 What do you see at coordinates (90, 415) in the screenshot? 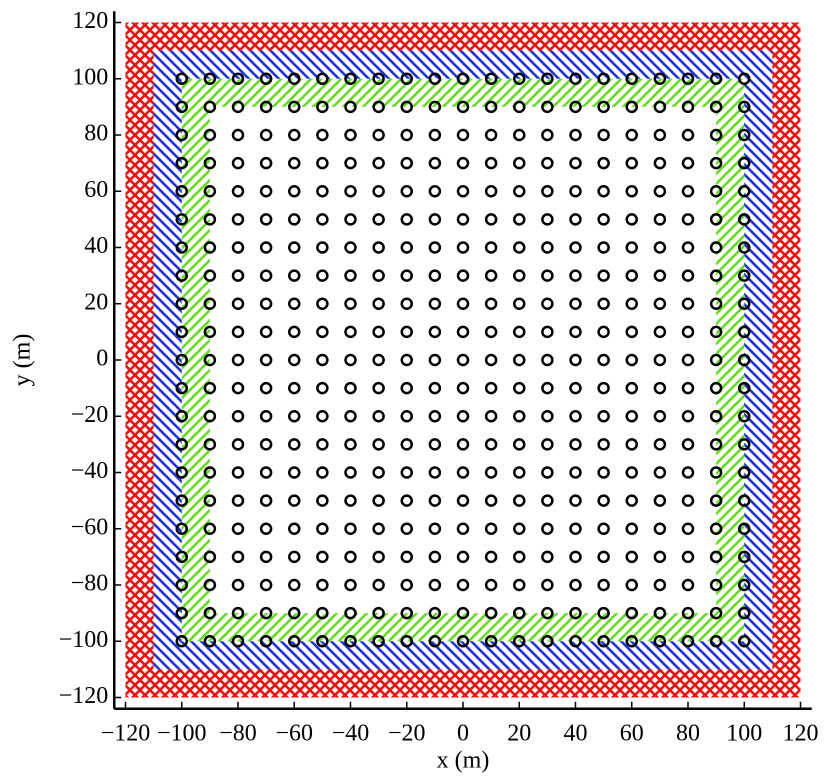
I see `y-tick-label: −20` at bounding box center [90, 415].